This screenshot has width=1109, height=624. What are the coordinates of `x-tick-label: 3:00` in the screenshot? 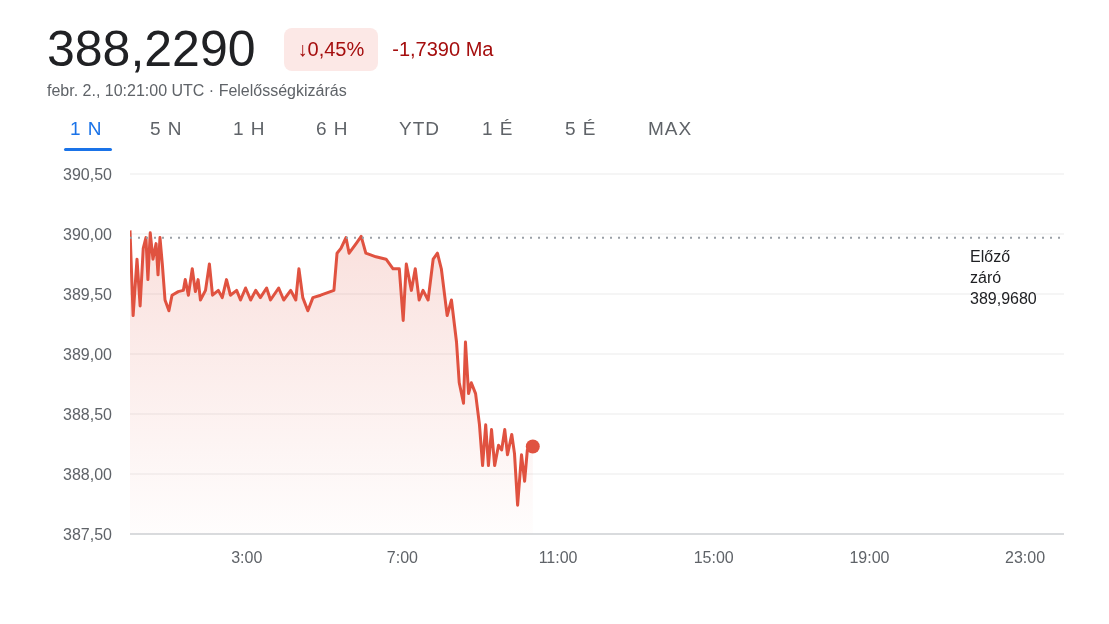 It's located at (247, 558).